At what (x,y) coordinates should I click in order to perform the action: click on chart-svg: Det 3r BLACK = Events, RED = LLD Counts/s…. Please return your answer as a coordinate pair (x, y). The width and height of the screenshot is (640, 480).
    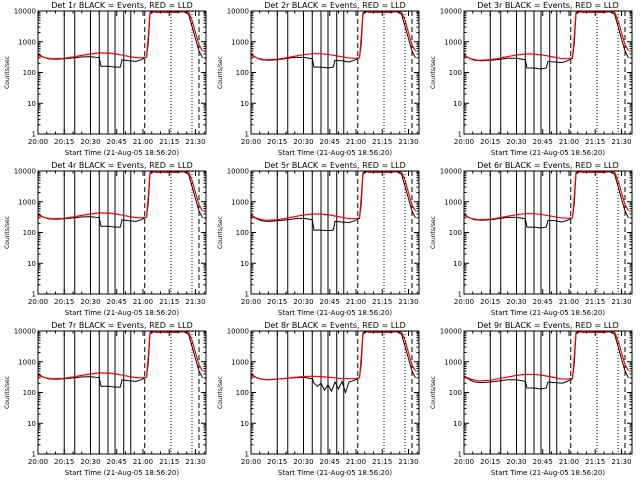
    Looking at the image, I should click on (531, 79).